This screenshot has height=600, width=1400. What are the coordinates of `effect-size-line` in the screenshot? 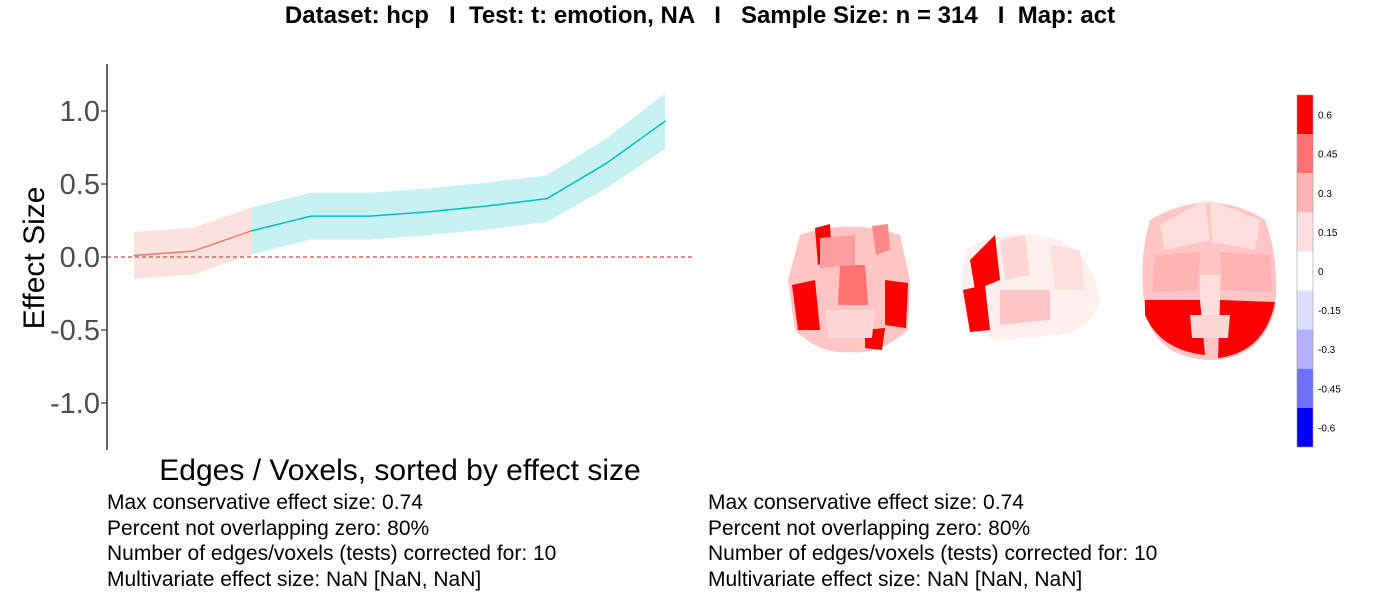 It's located at (458, 176).